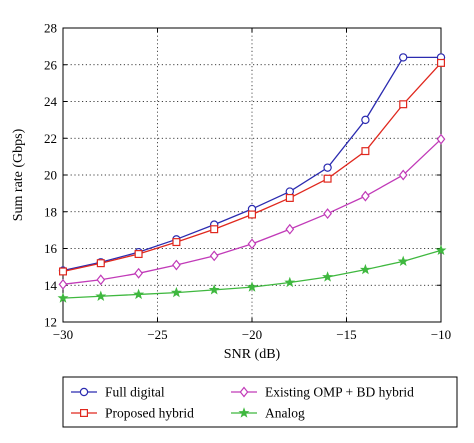 The width and height of the screenshot is (474, 443). I want to click on x-tick-label: −15, so click(346, 334).